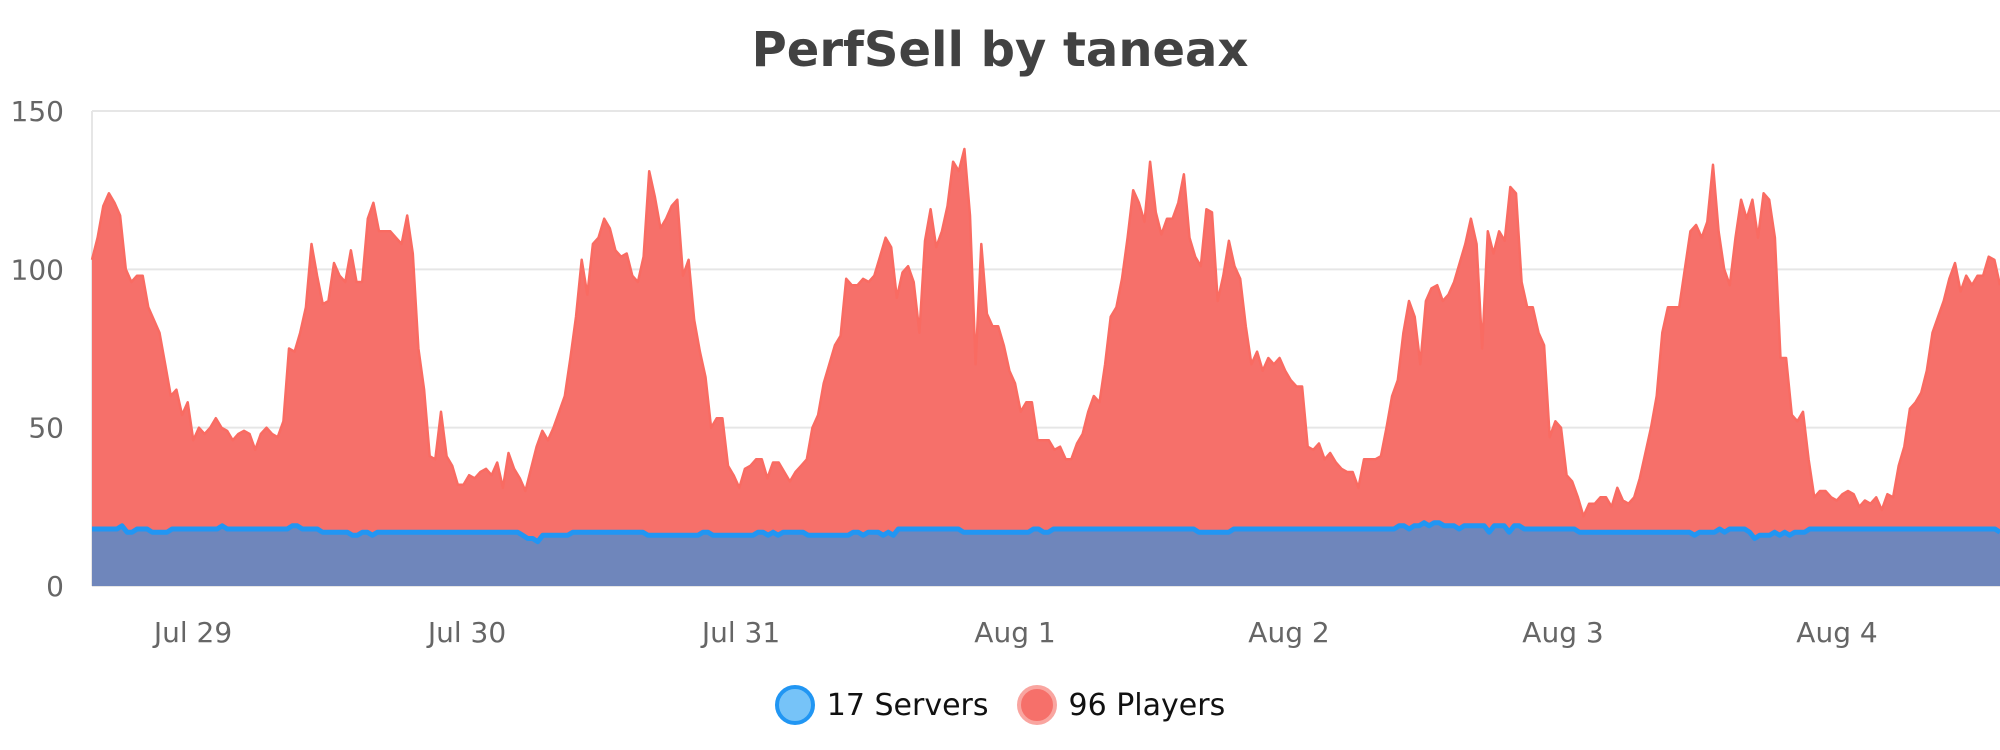 Image resolution: width=2000 pixels, height=750 pixels. I want to click on series-area-servers, so click(1046, 554).